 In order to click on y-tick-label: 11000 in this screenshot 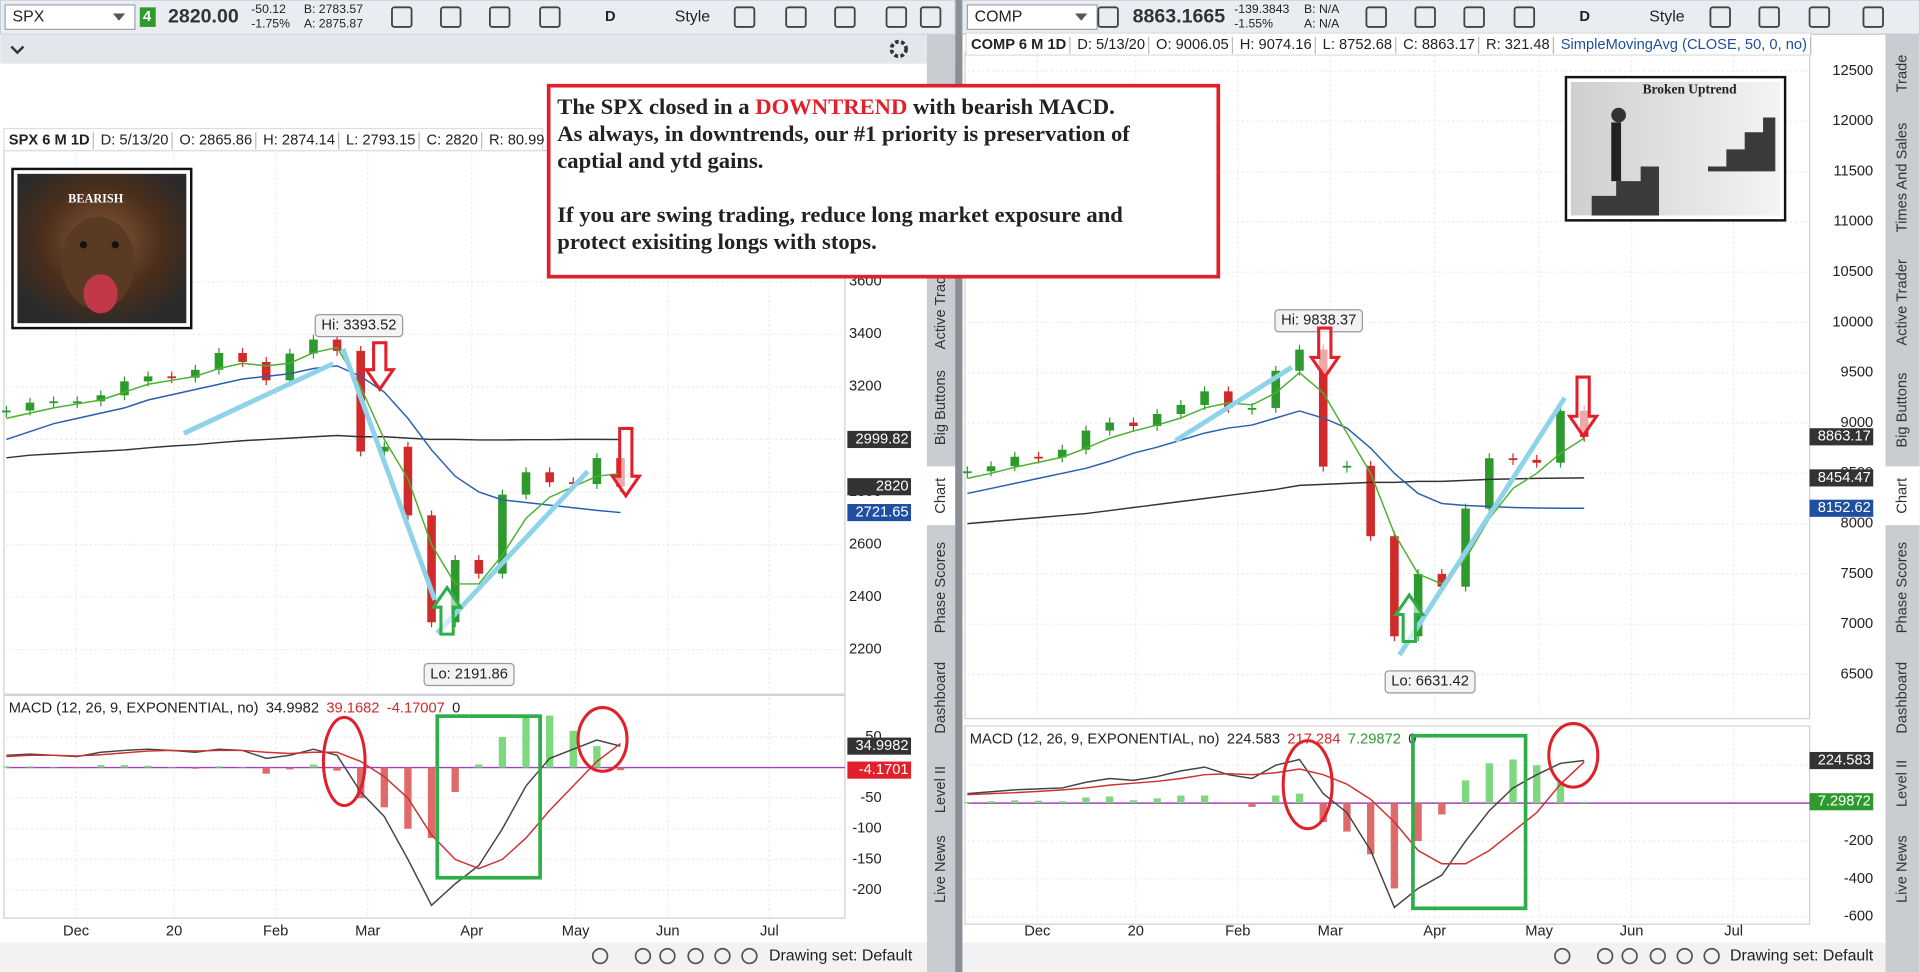, I will do `click(1853, 222)`.